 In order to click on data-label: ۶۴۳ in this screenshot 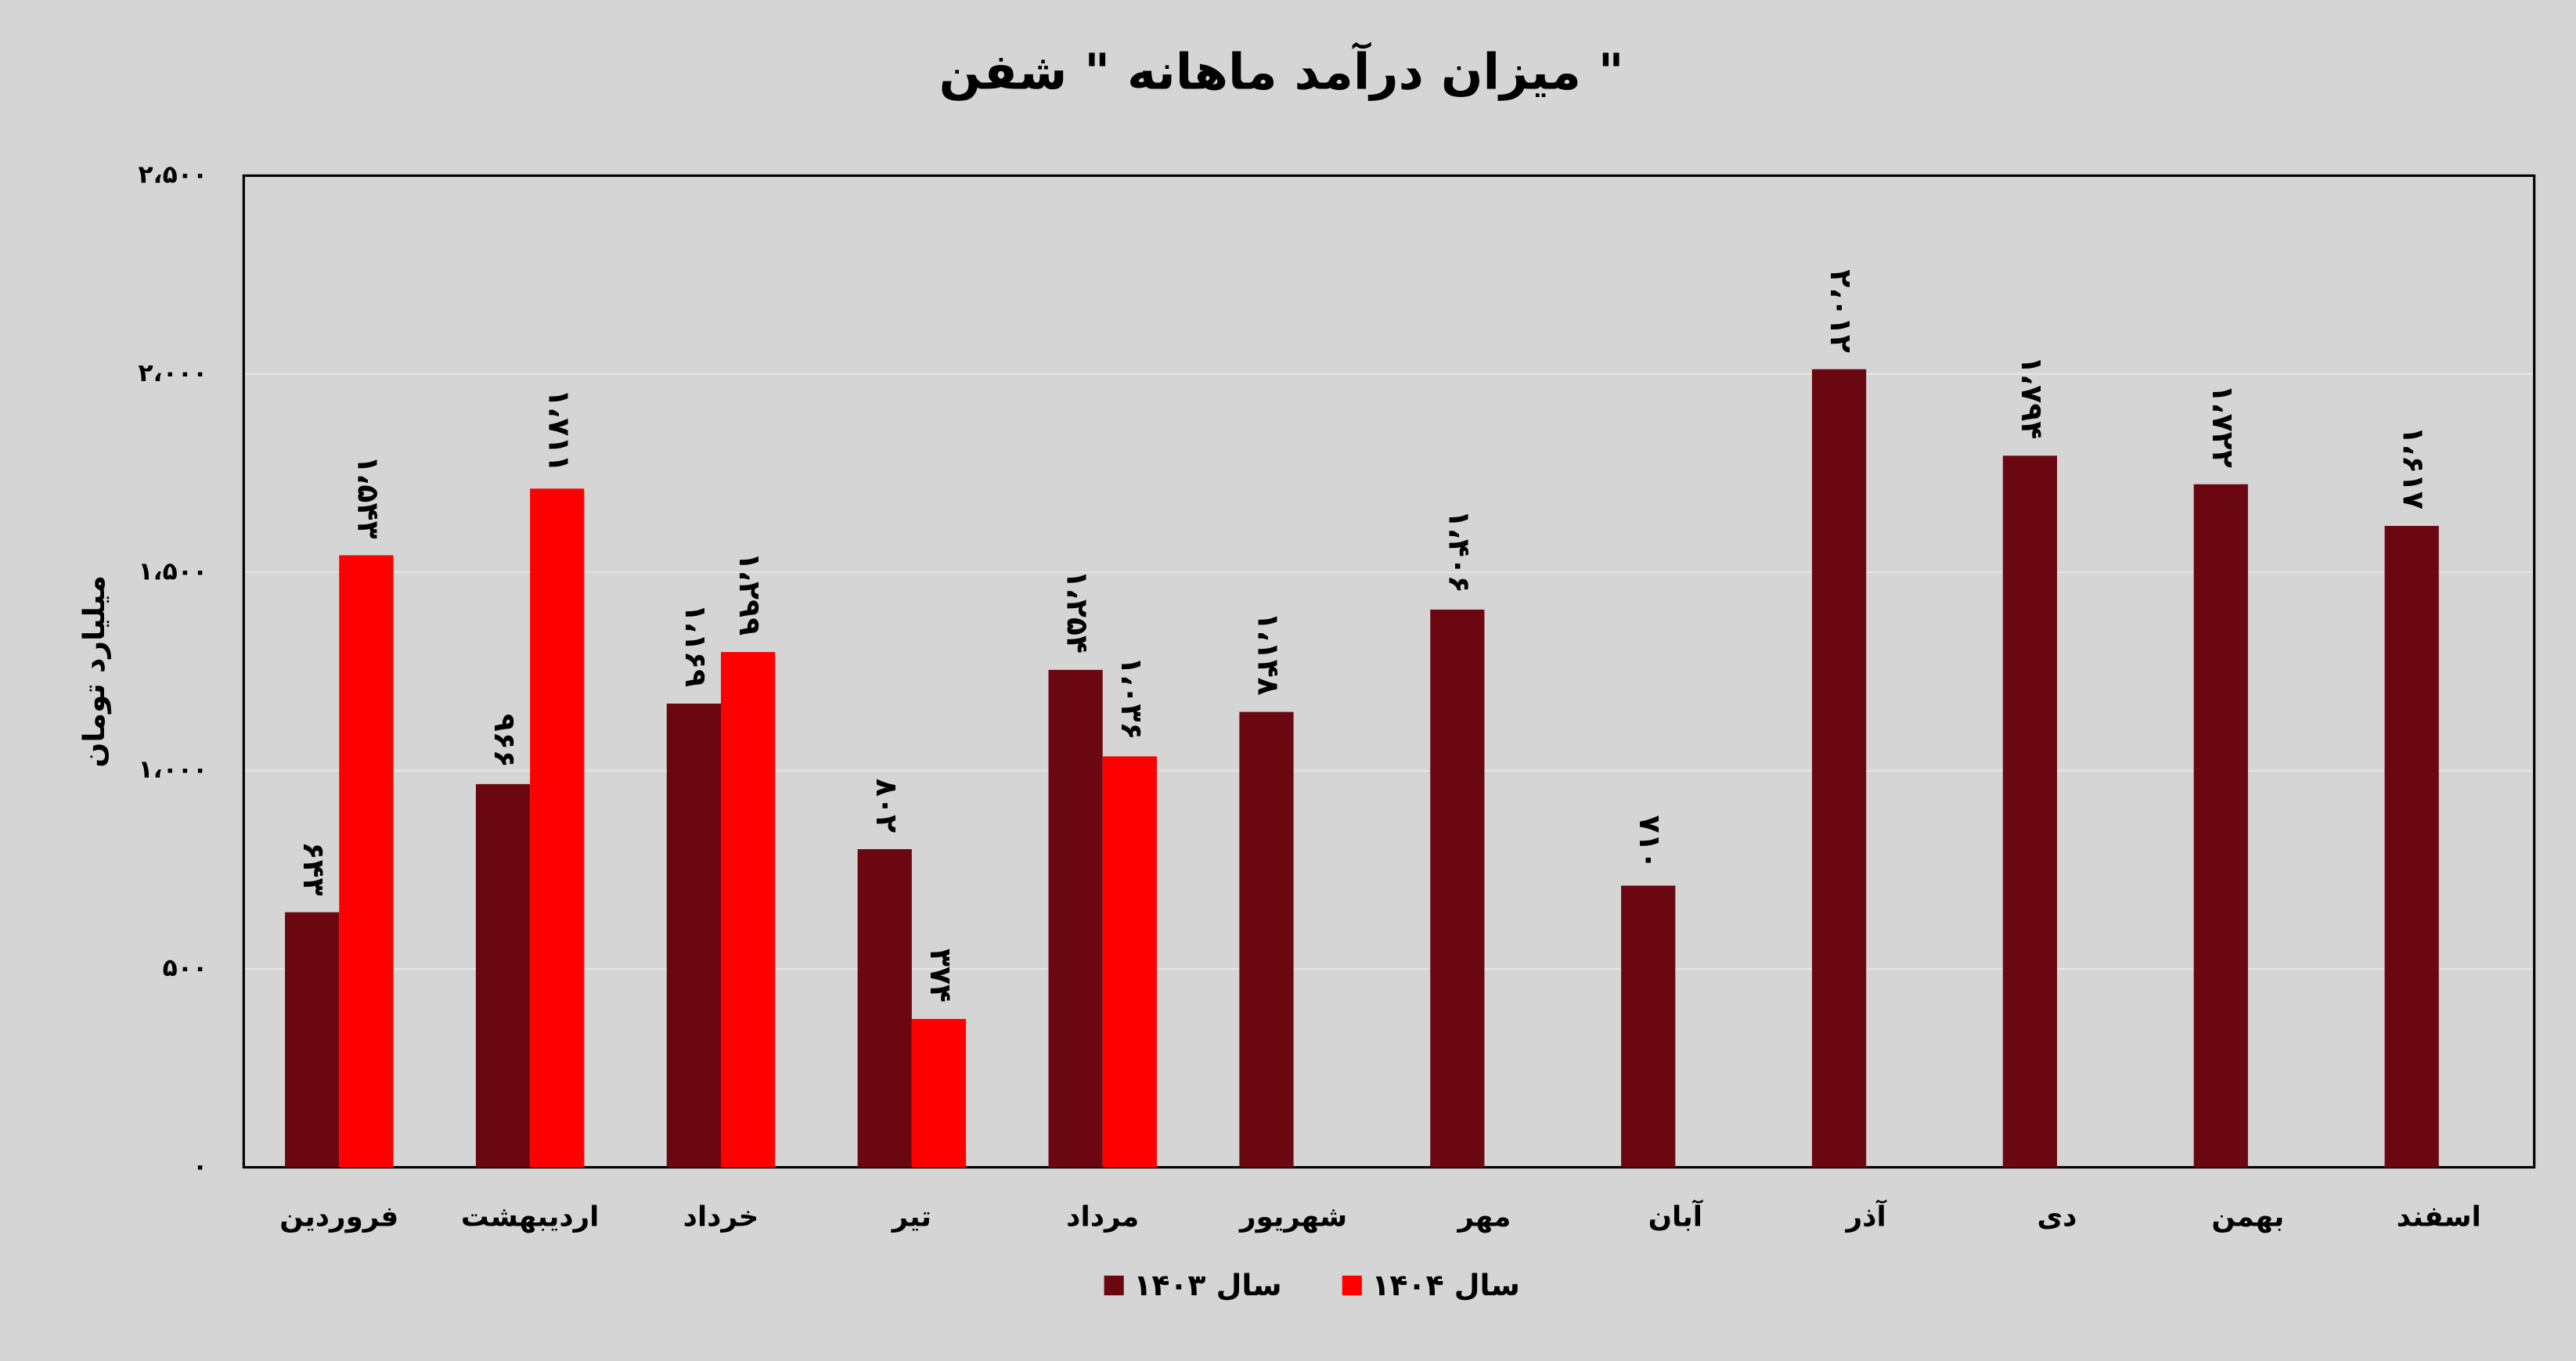, I will do `click(314, 868)`.